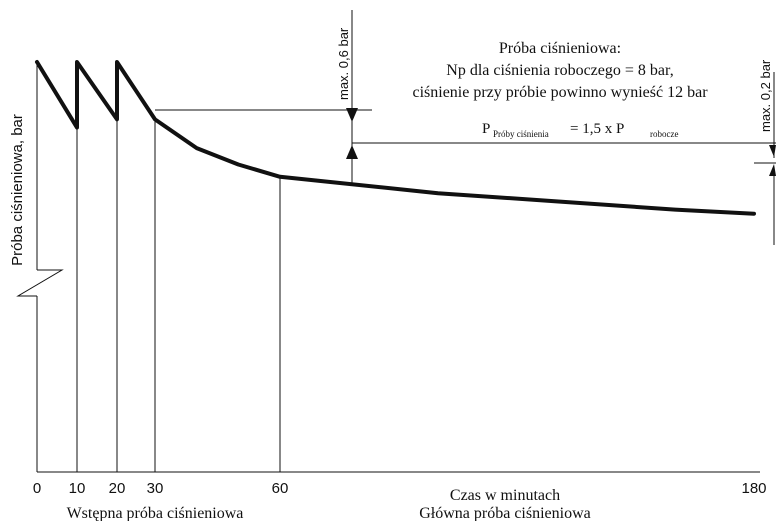 The image size is (778, 521). Describe the element at coordinates (753, 488) in the screenshot. I see `x-tick-label-180: 180` at that location.